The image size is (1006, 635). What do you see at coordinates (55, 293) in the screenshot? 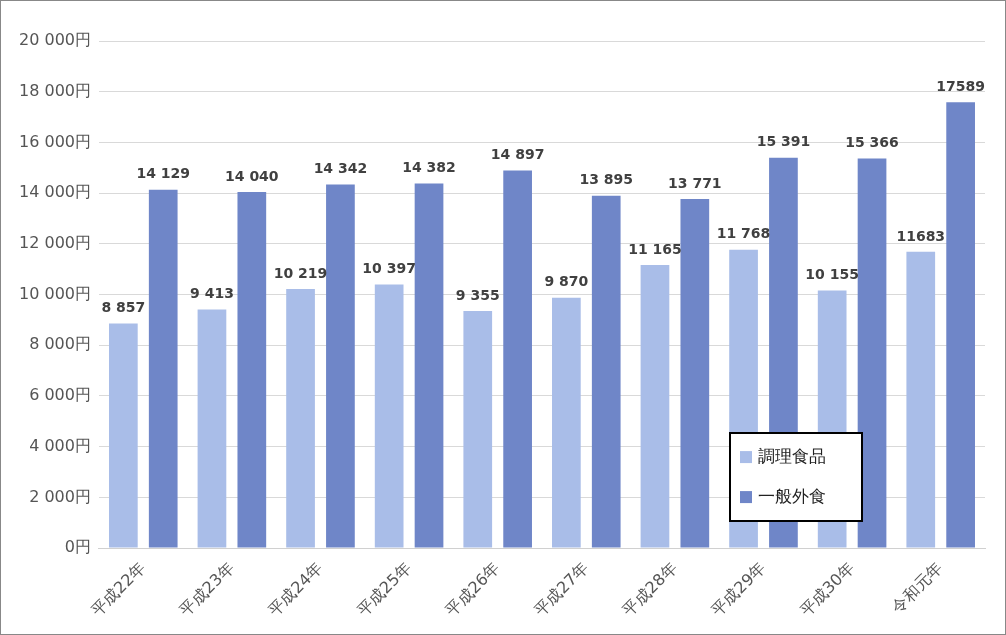
I see `y-tick-label: 10 000円` at bounding box center [55, 293].